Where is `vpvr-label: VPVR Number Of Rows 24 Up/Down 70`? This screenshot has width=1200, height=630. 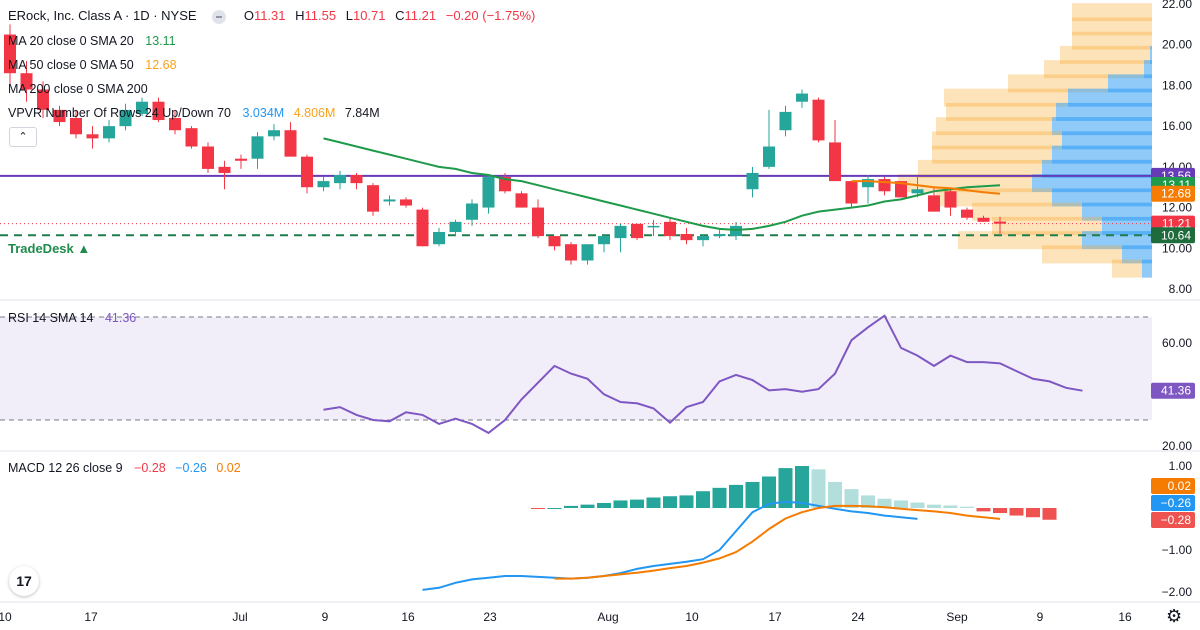 vpvr-label: VPVR Number Of Rows 24 Up/Down 70 is located at coordinates (120, 113).